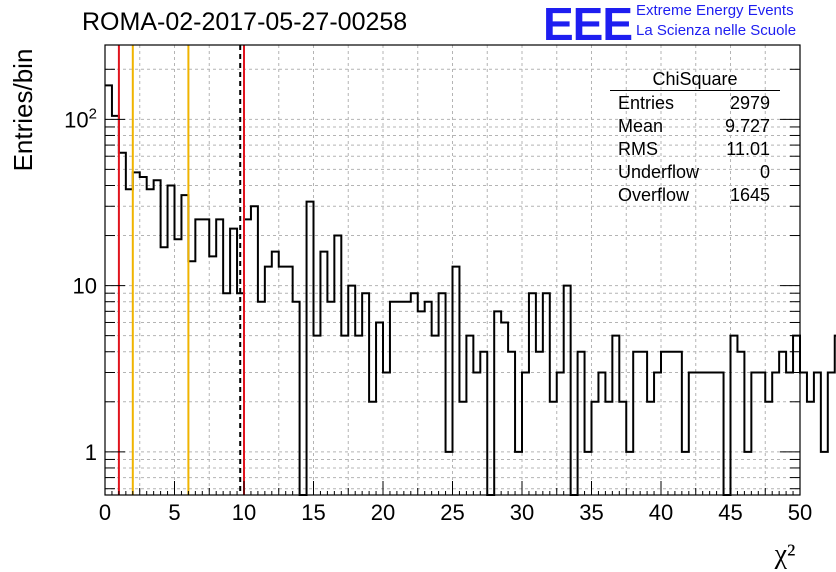  Describe the element at coordinates (23, 110) in the screenshot. I see `y-axis-label: Entries/bin` at that location.